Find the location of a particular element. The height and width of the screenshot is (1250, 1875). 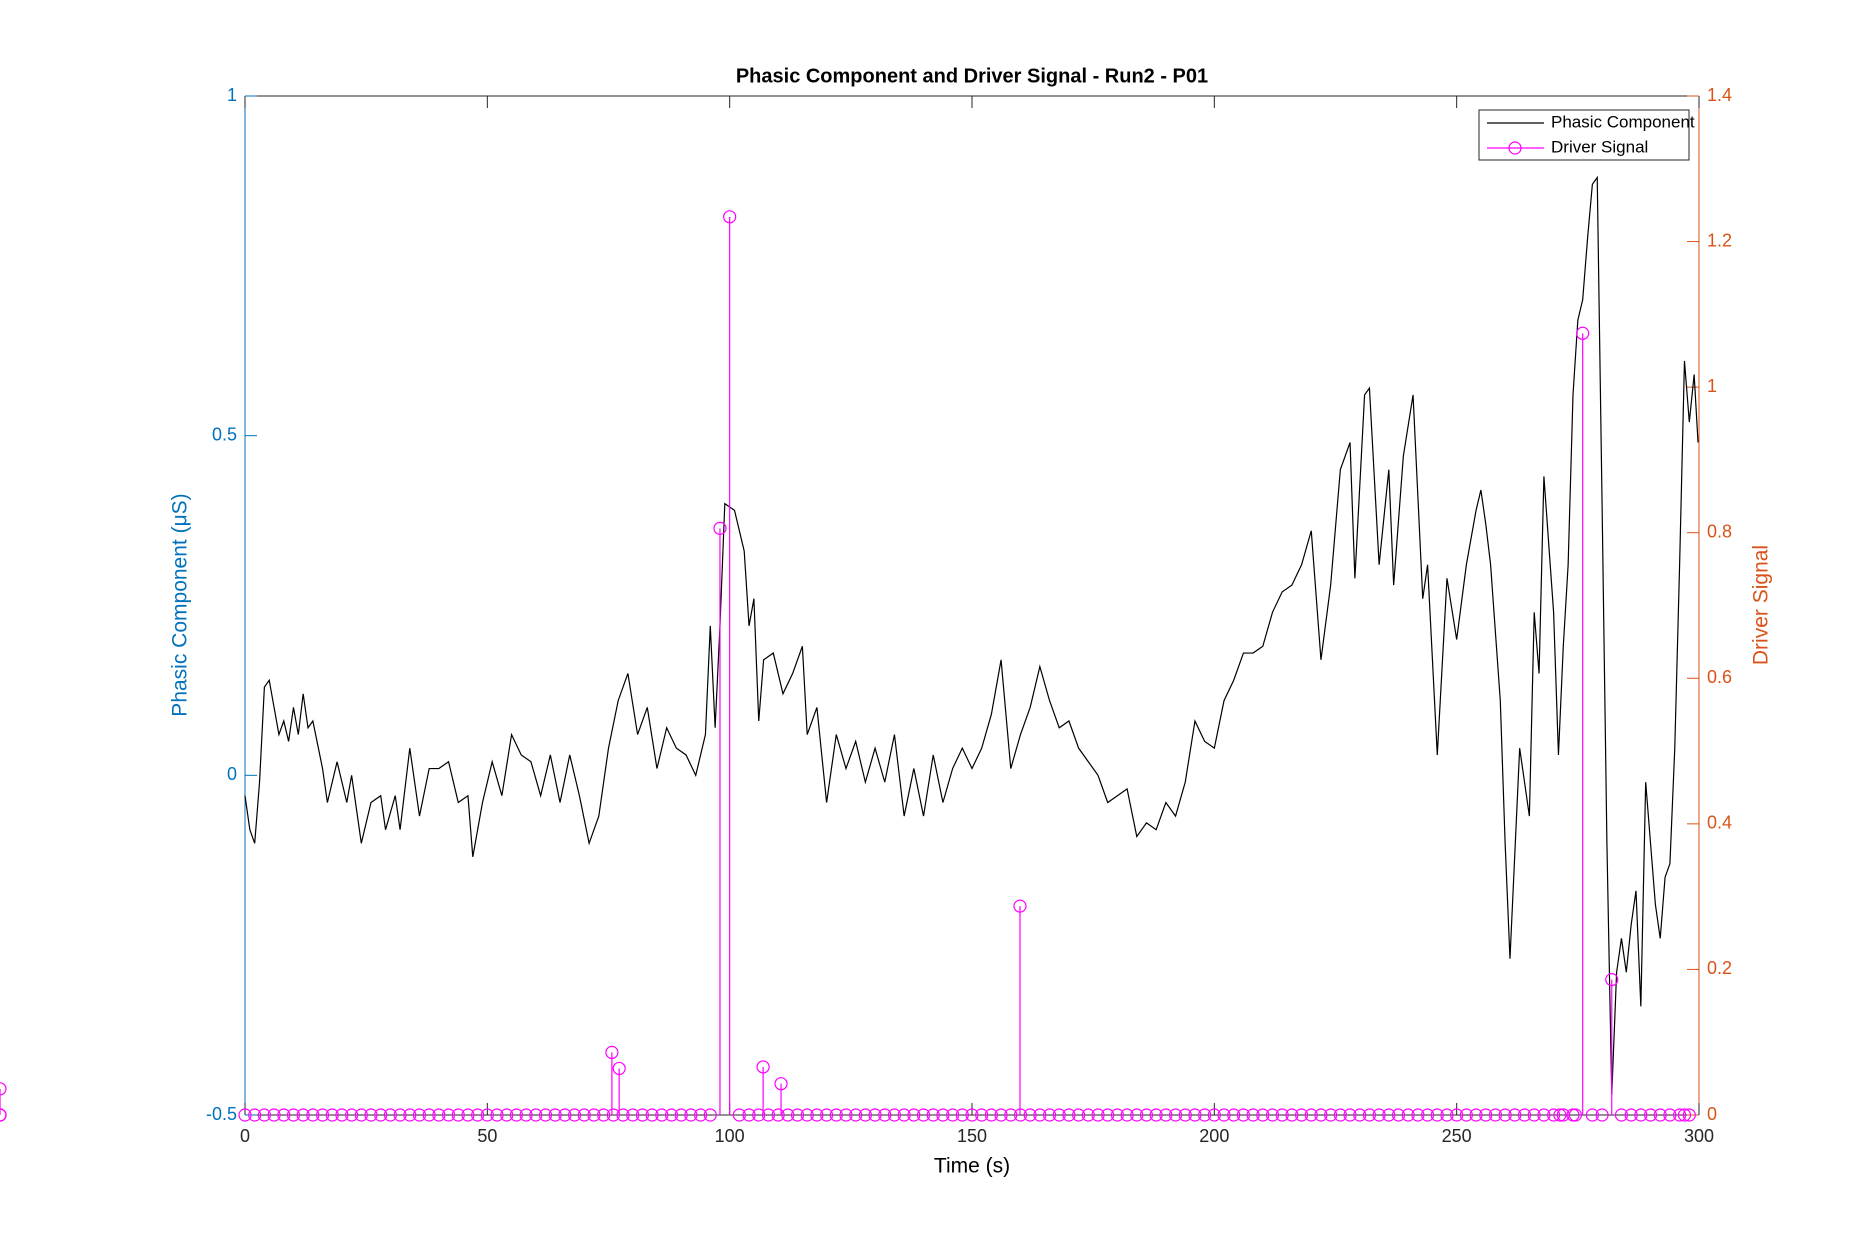

y-tick-label: 1 is located at coordinates (232, 95).